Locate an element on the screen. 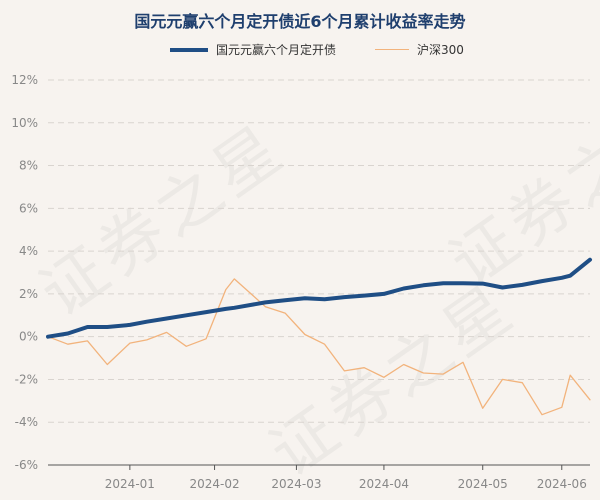  legend-item-csi300: 沪深300 is located at coordinates (419, 49).